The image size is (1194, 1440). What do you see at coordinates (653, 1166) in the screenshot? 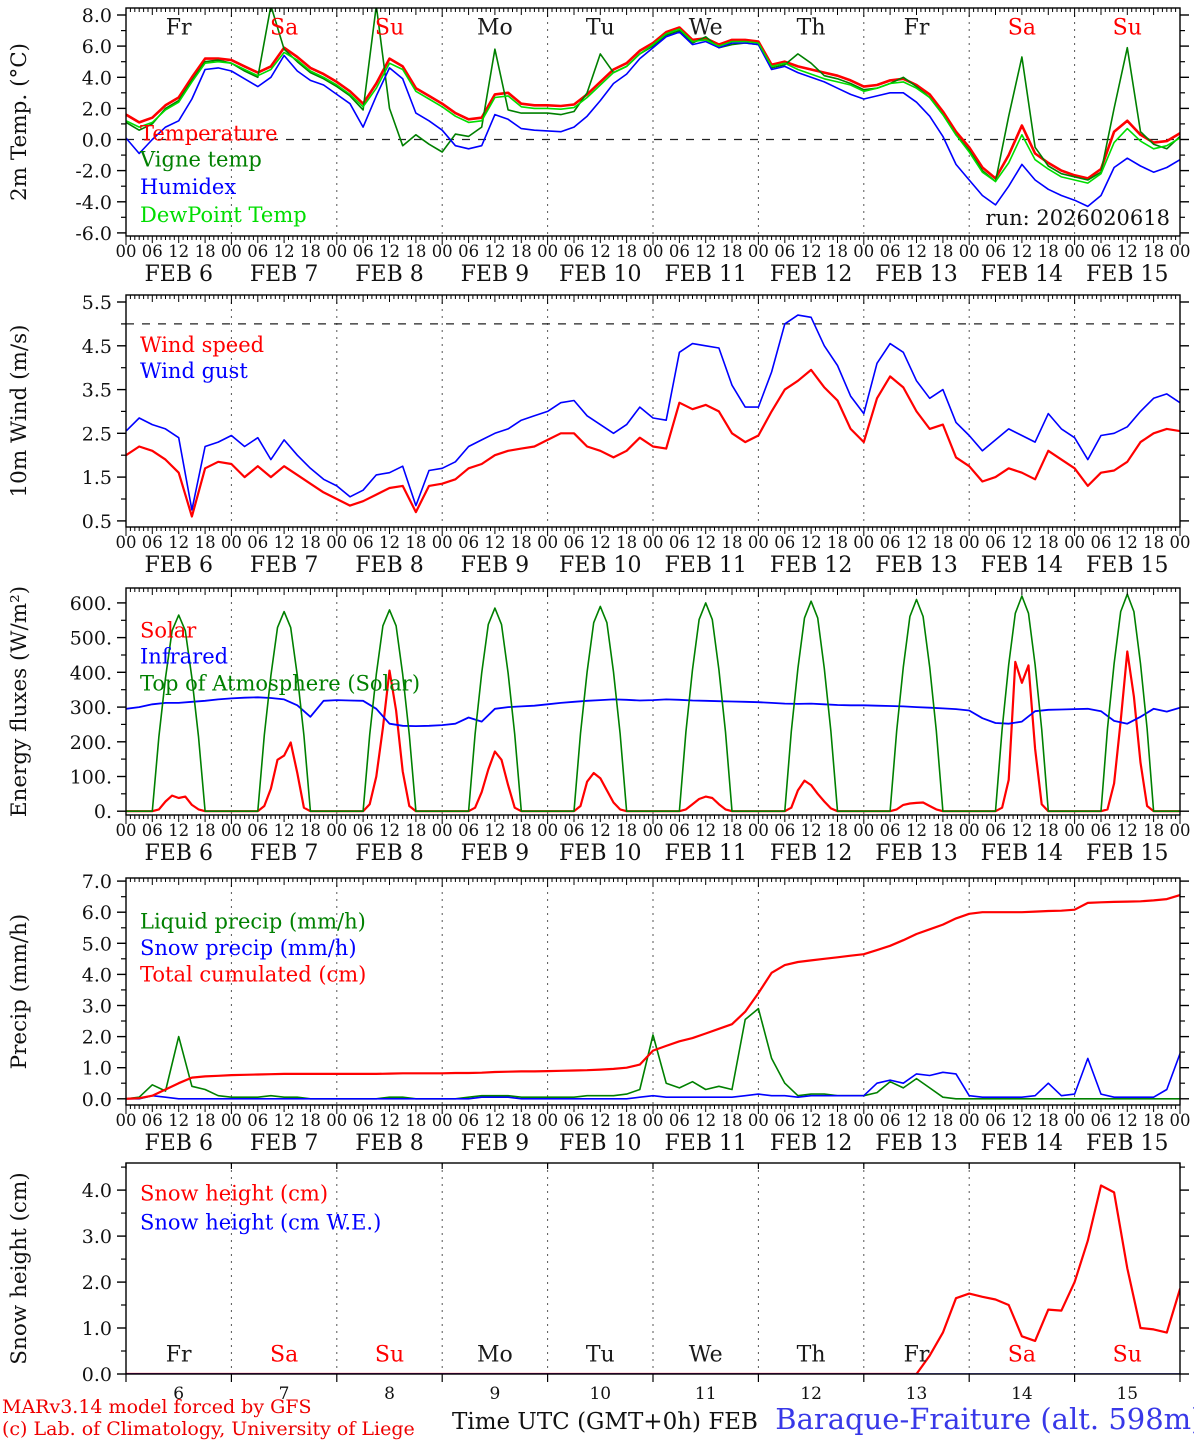
I see `day-tick-top` at bounding box center [653, 1166].